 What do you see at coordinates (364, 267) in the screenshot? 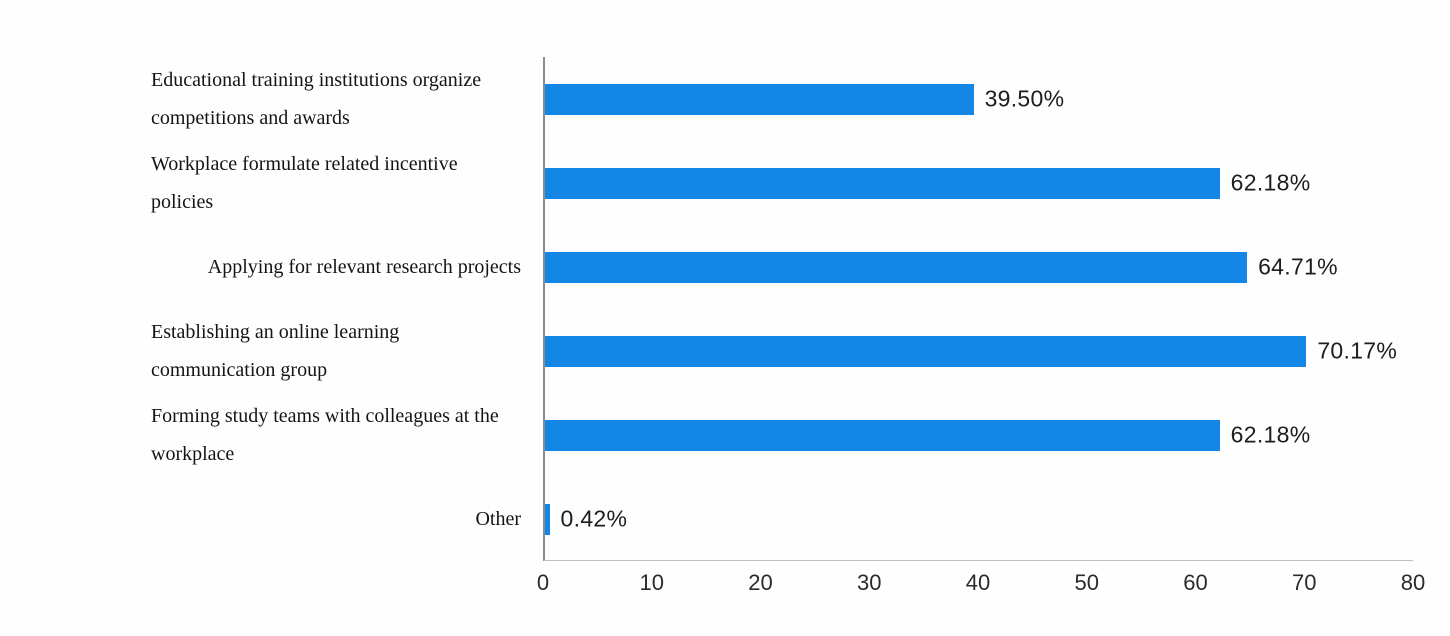
I see `category-label-text: Applying for relevant research projects` at bounding box center [364, 267].